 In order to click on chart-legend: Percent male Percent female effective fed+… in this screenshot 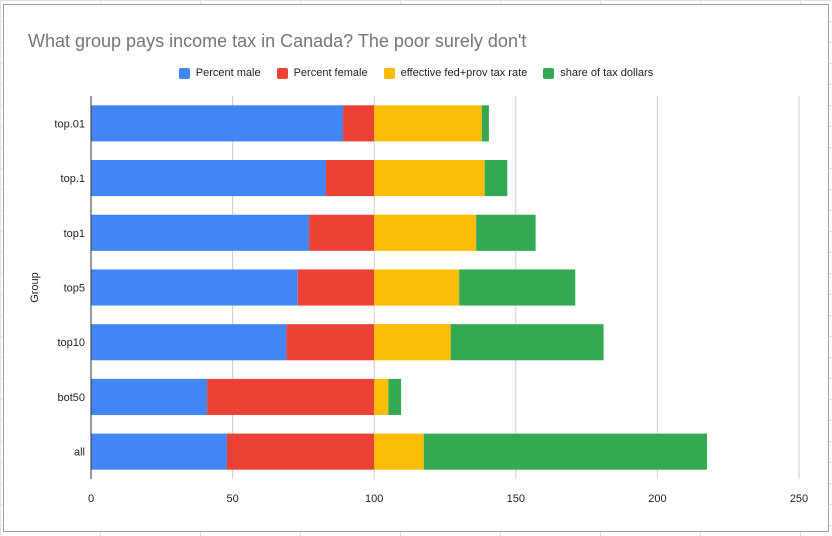, I will do `click(416, 73)`.